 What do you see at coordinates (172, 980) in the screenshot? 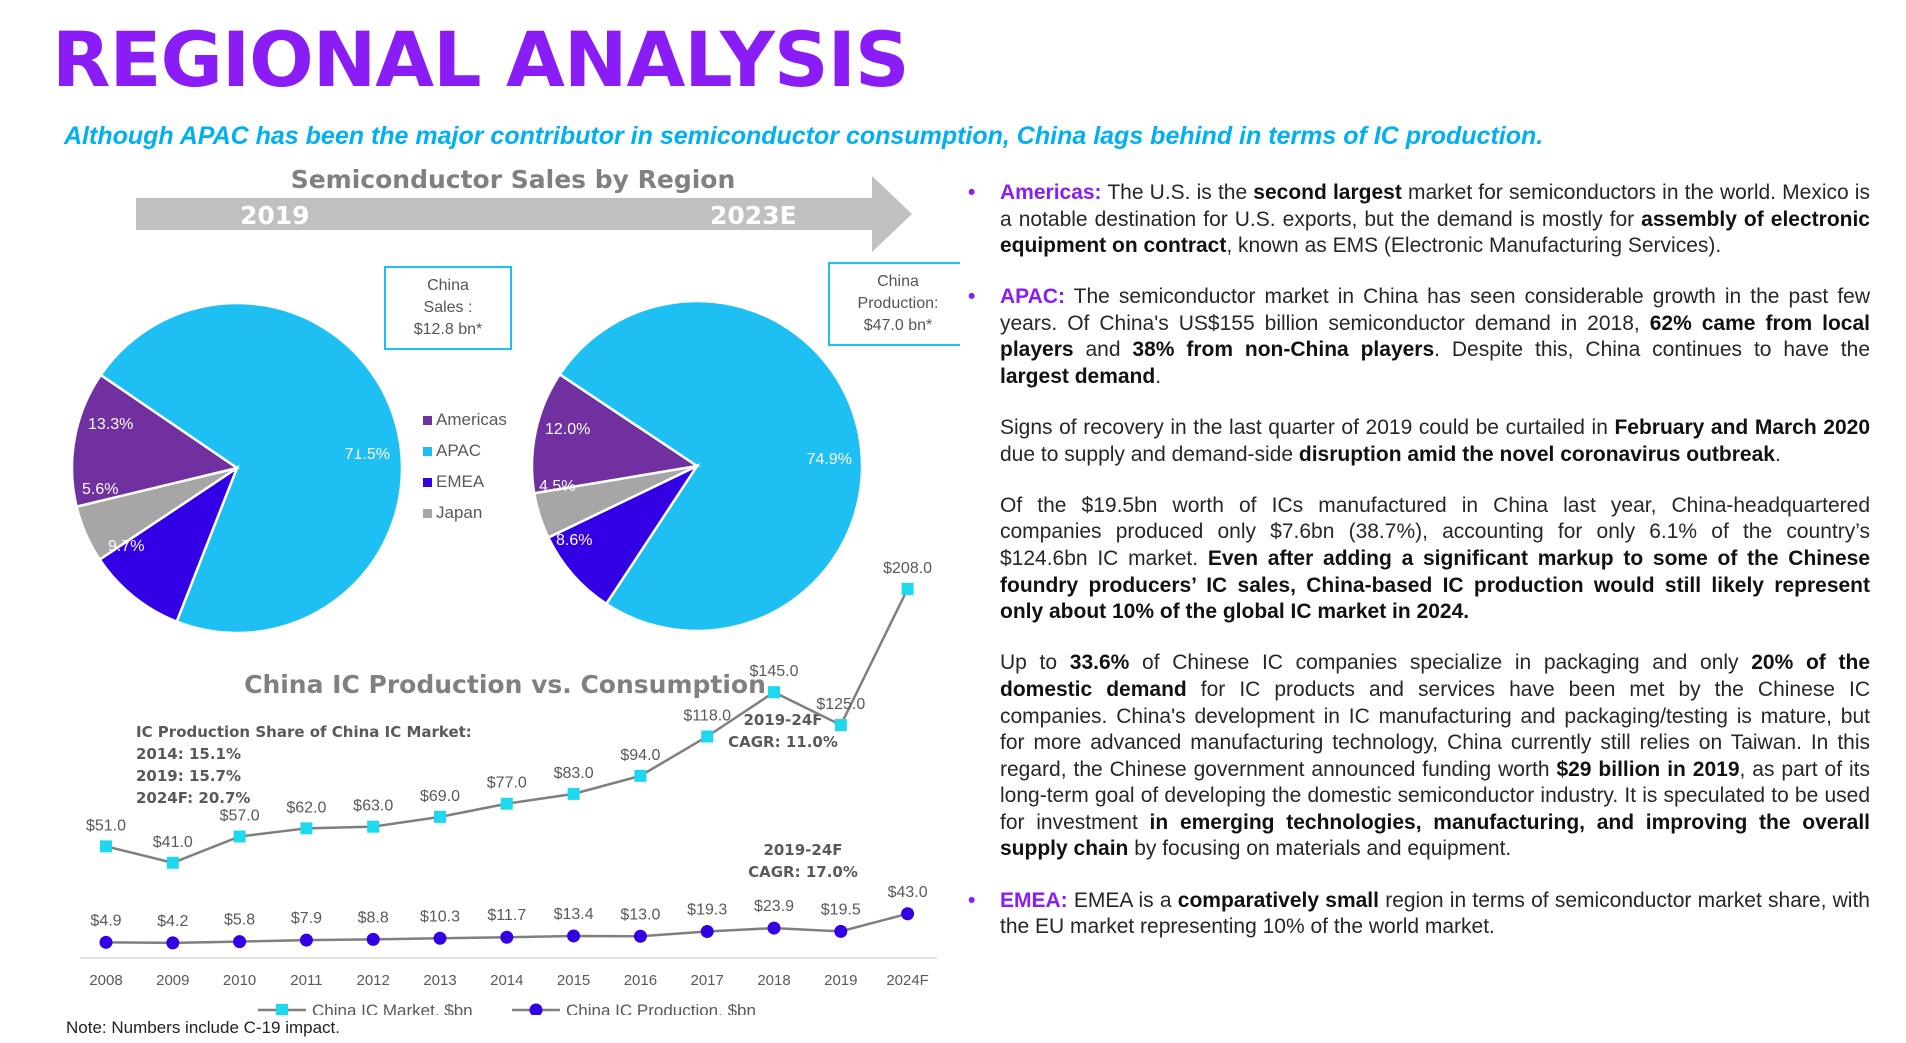
I see `x-tick-label: 2009` at bounding box center [172, 980].